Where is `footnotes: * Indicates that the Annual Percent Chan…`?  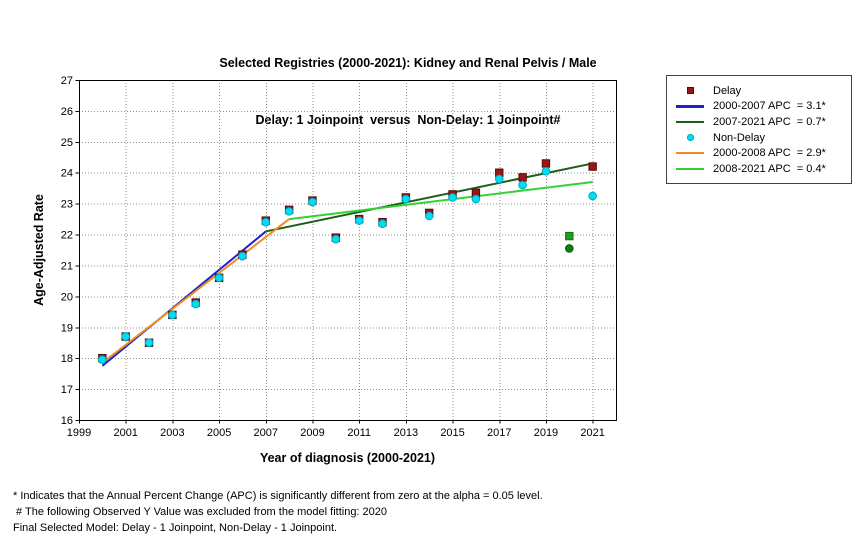
footnotes: * Indicates that the Annual Percent Chan… is located at coordinates (278, 512).